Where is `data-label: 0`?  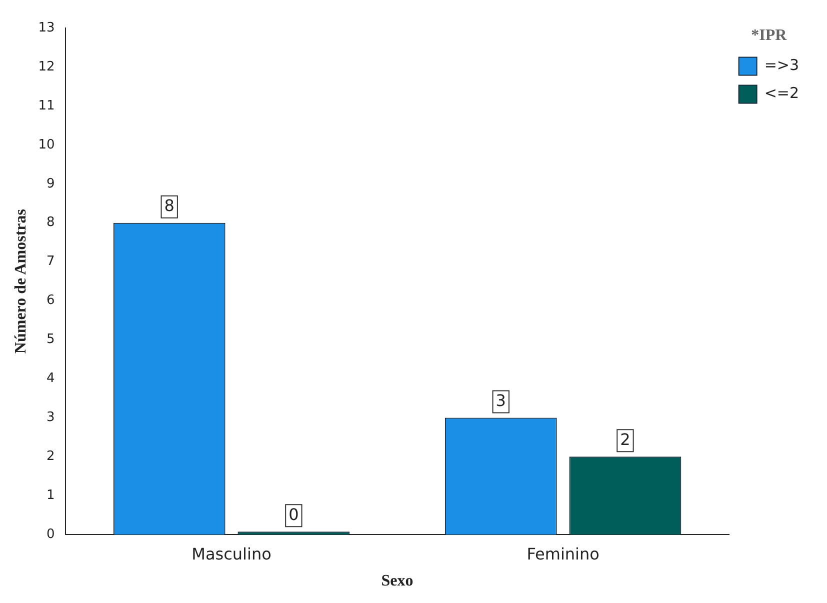 data-label: 0 is located at coordinates (293, 514).